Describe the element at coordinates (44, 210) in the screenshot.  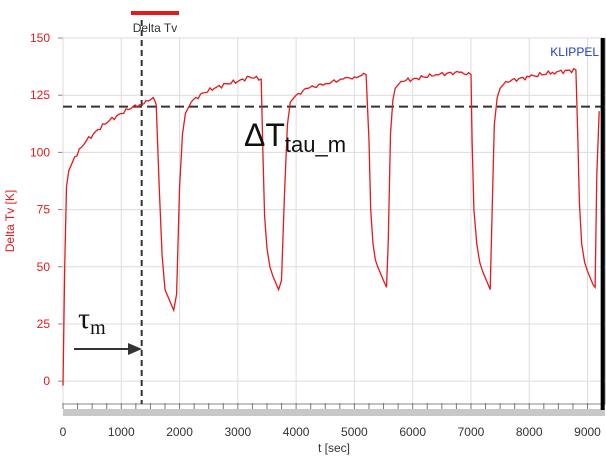
I see `y-tick-label: 75` at that location.